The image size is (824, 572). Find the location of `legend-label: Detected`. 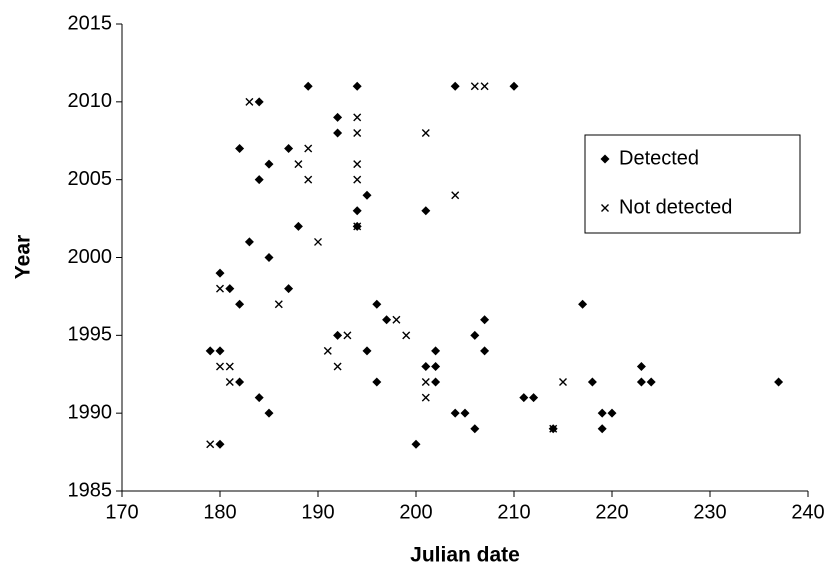

legend-label: Detected is located at coordinates (659, 158).